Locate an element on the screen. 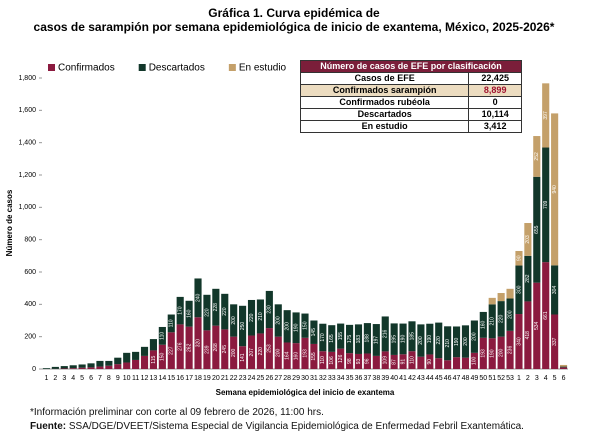 Image resolution: width=589 pixels, height=438 pixels. data-label: 534 is located at coordinates (537, 325).